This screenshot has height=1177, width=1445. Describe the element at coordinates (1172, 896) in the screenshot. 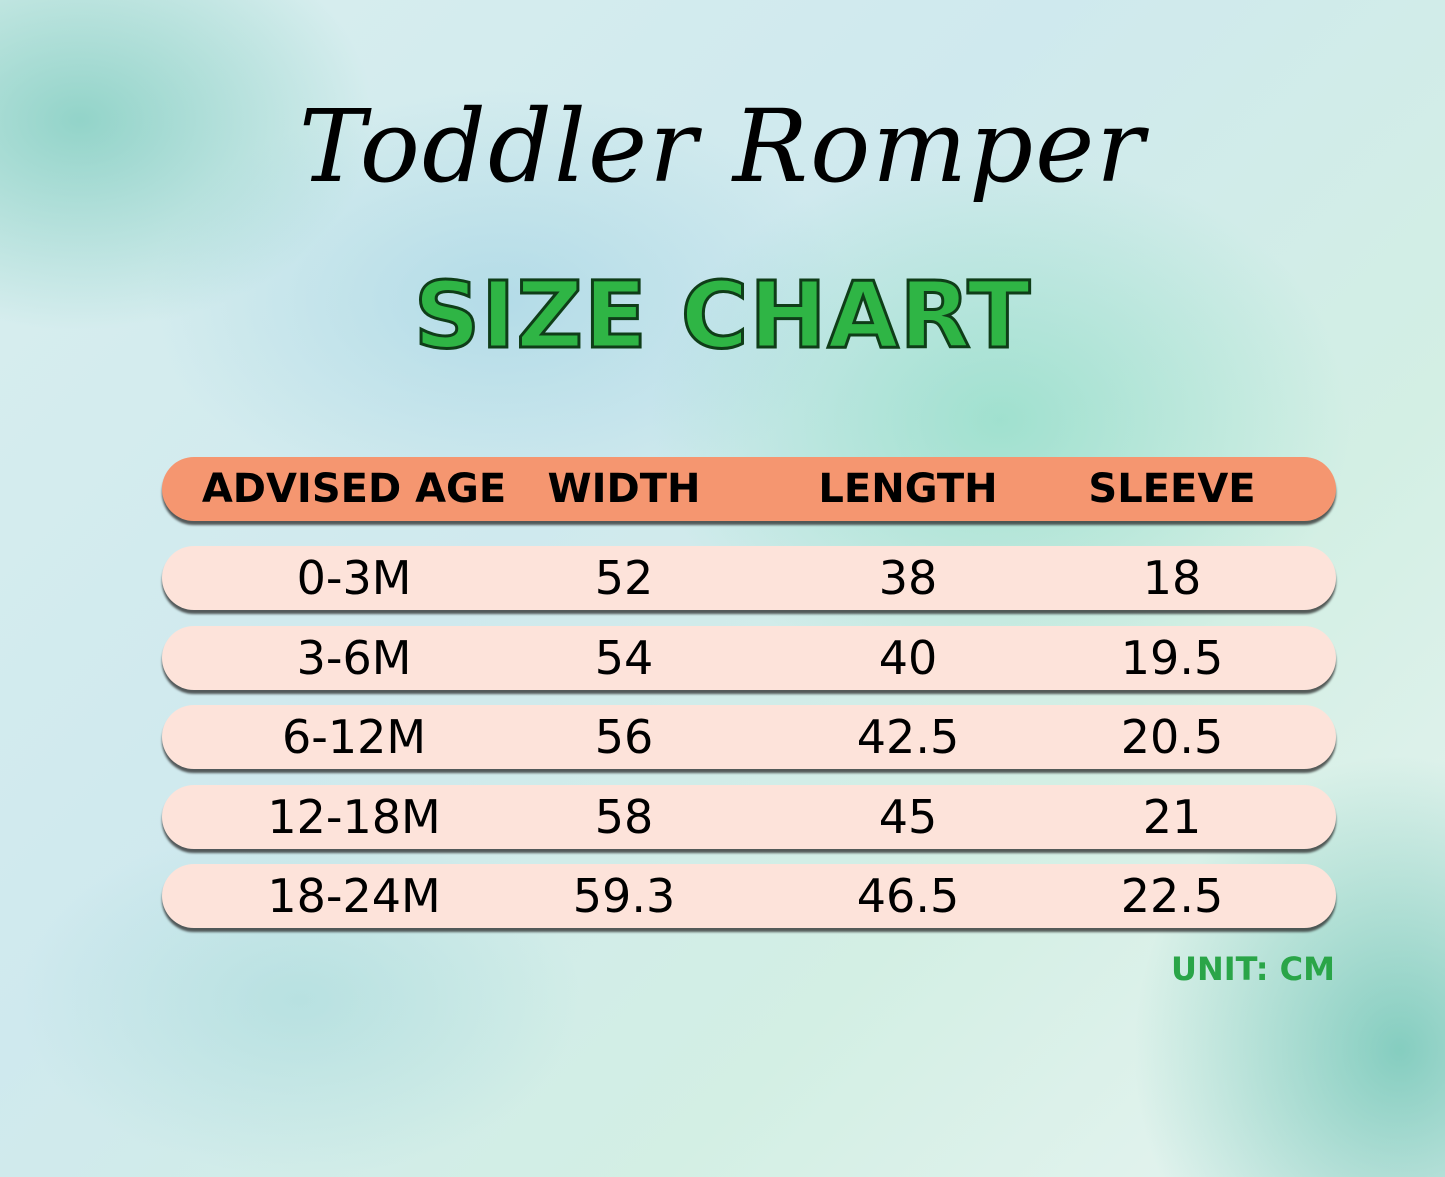

I see `cell-sleeve: 22.5` at that location.